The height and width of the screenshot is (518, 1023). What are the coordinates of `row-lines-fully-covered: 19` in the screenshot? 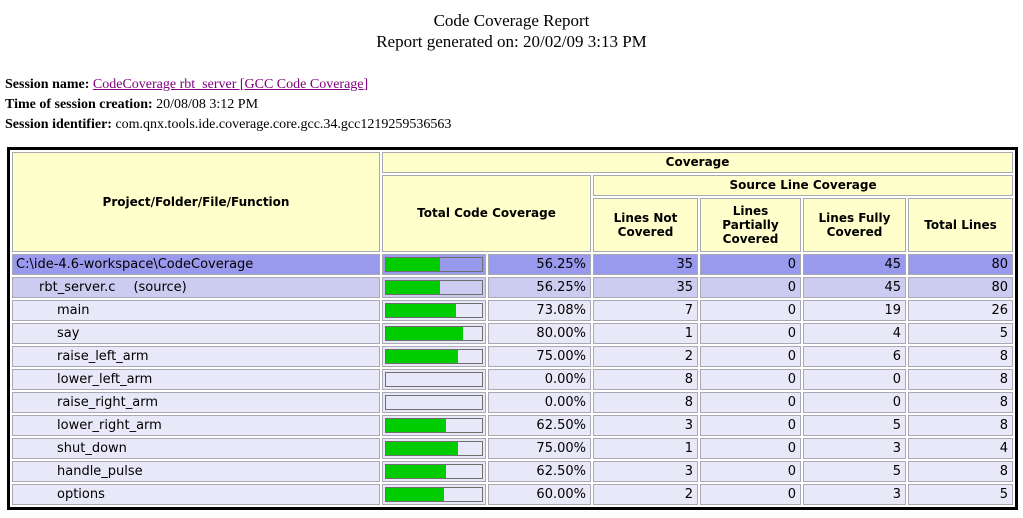 It's located at (854, 310).